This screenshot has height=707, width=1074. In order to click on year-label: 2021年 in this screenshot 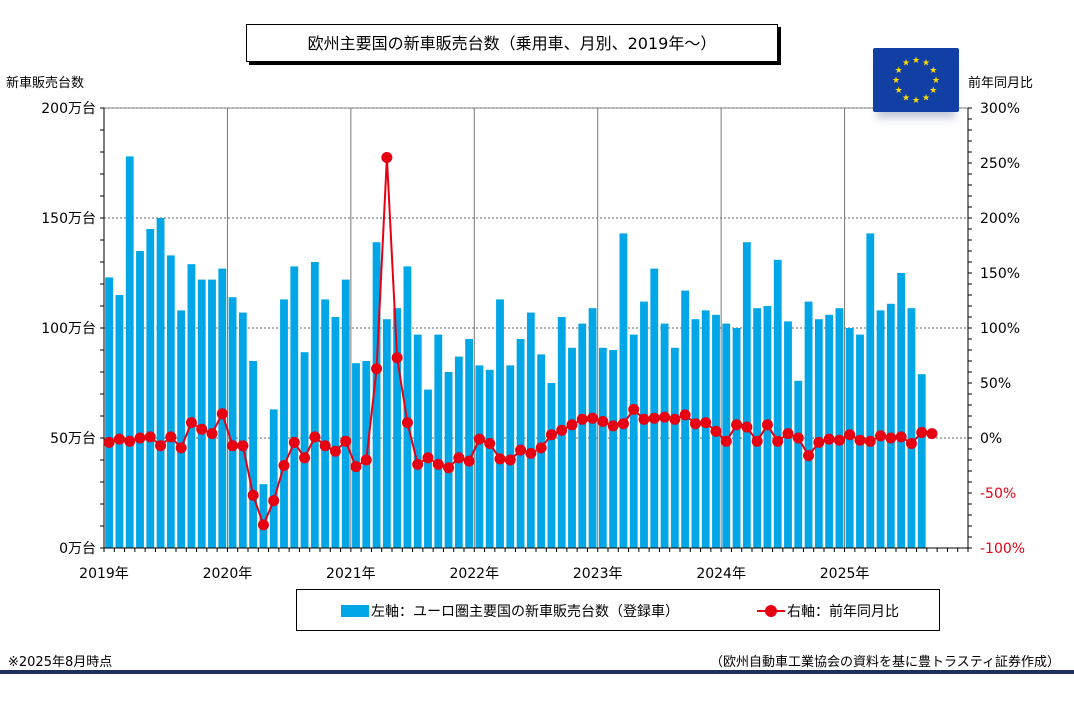, I will do `click(351, 574)`.